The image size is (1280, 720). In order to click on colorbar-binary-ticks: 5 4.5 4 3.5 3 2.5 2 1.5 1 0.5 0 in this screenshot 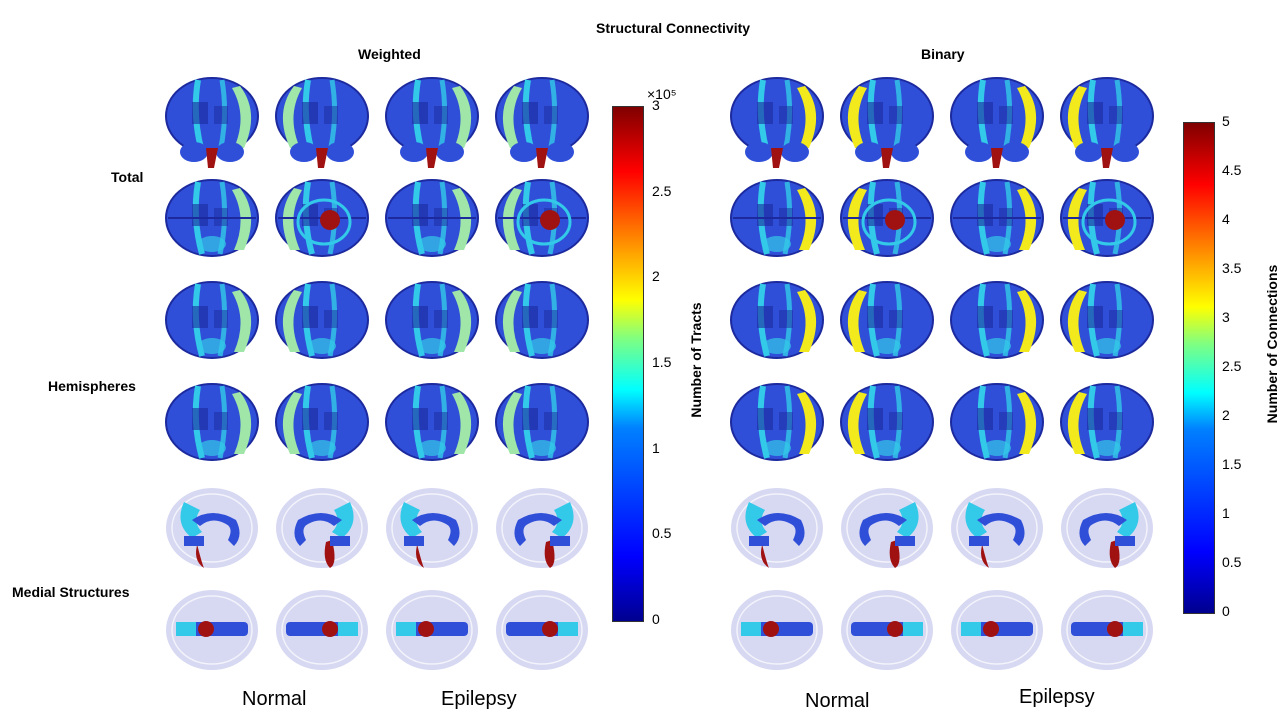, I will do `click(1237, 366)`.